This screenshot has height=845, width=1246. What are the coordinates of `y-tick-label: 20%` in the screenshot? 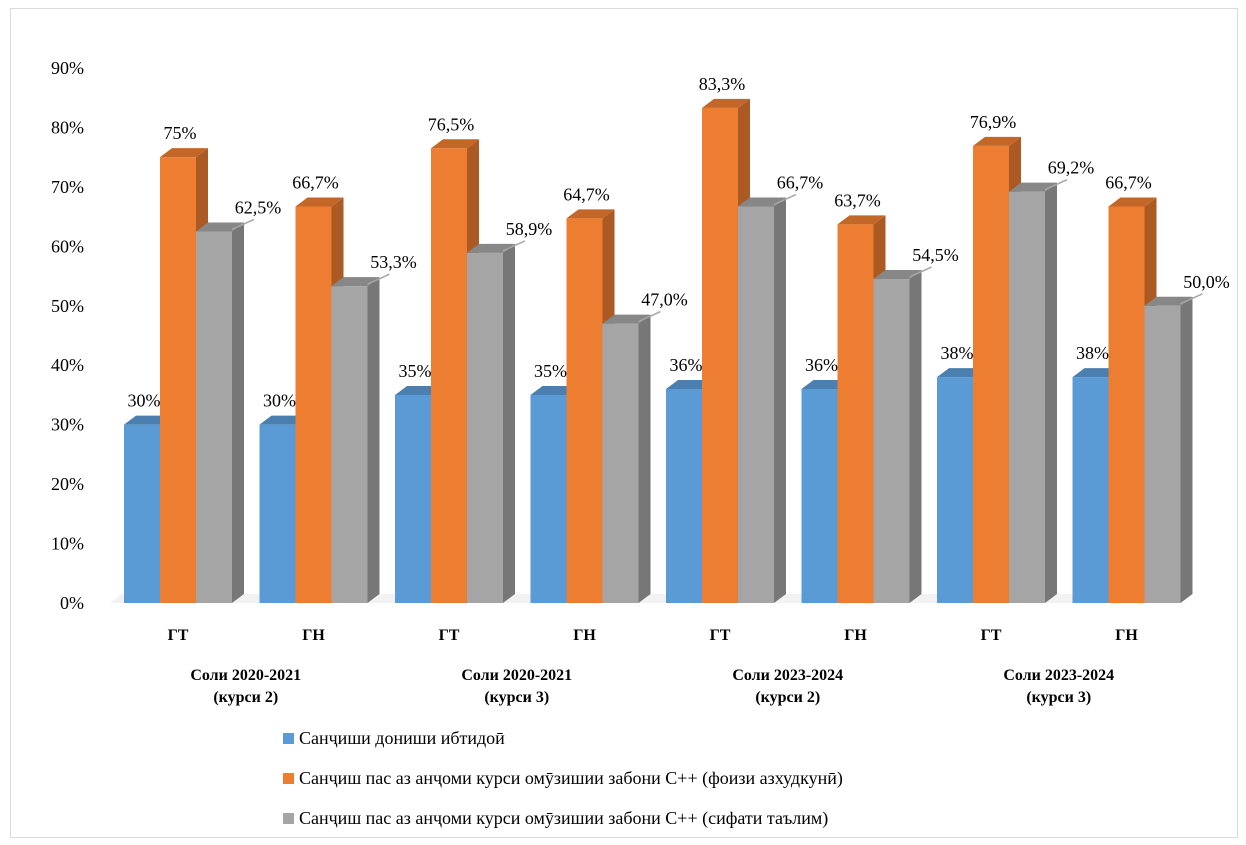 It's located at (67, 484).